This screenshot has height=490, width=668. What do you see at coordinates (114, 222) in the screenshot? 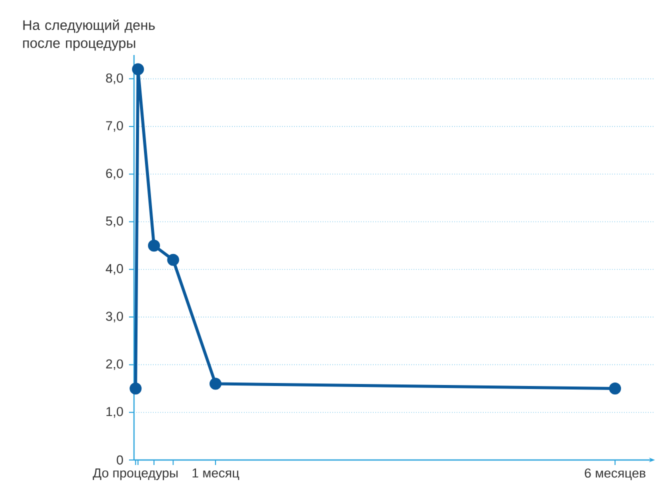
I see `y-tick-label: 5,0` at bounding box center [114, 222].